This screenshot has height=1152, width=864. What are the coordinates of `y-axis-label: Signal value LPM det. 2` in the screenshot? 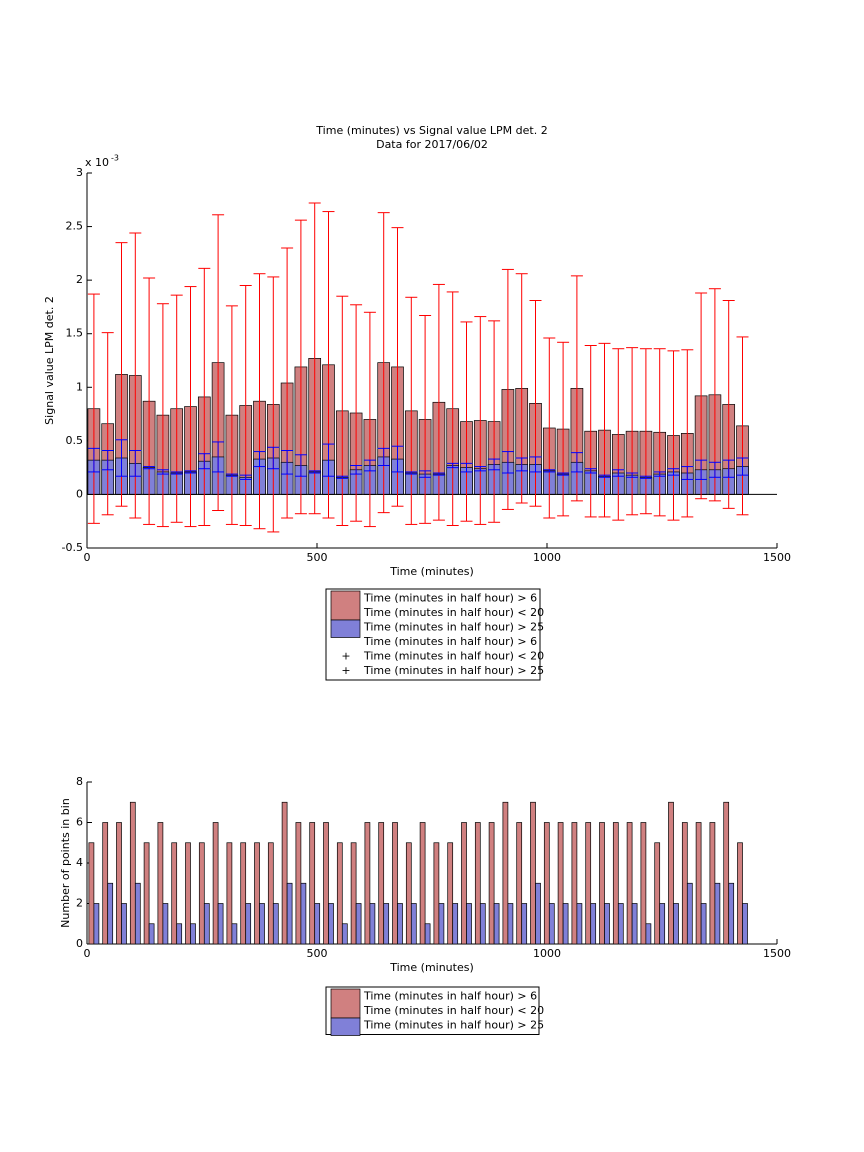 It's located at (49, 360).